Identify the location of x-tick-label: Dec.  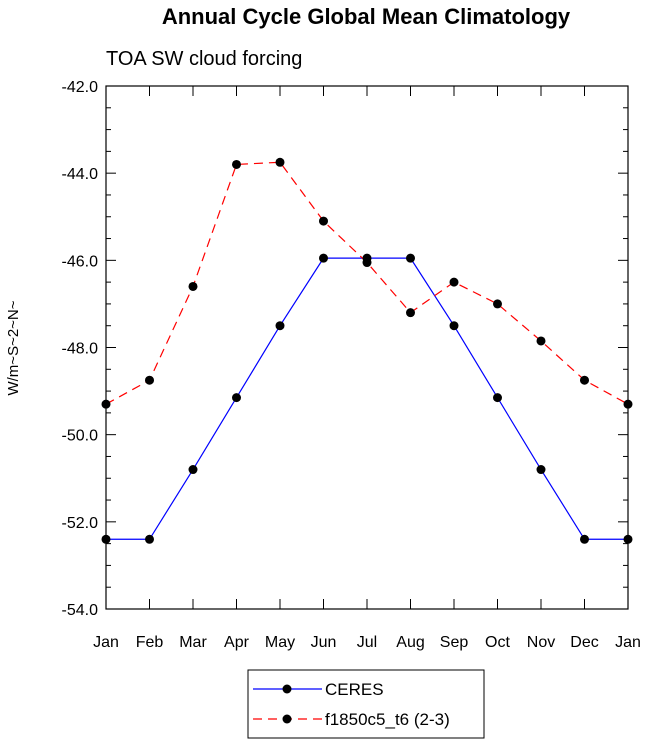
(584, 642).